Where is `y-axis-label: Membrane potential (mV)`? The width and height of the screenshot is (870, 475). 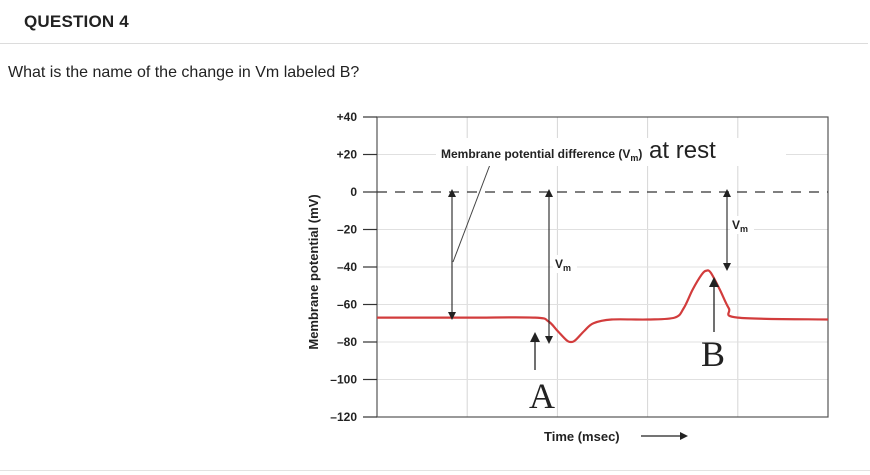 y-axis-label: Membrane potential (mV) is located at coordinates (313, 271).